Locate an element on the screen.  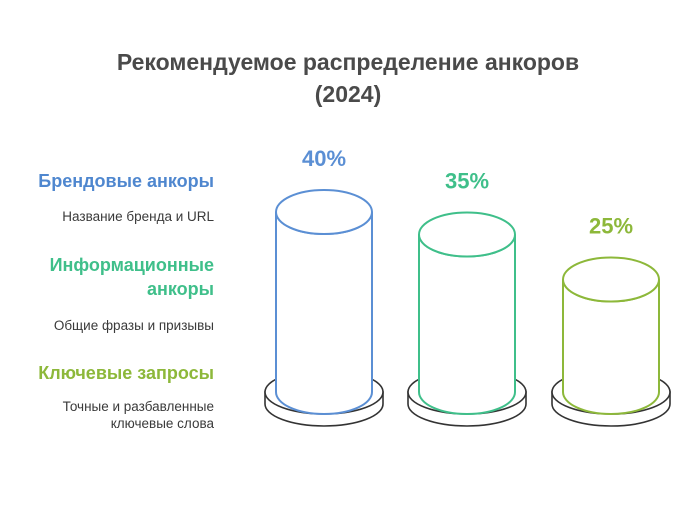
bar-1-value-label: 40% is located at coordinates (324, 158).